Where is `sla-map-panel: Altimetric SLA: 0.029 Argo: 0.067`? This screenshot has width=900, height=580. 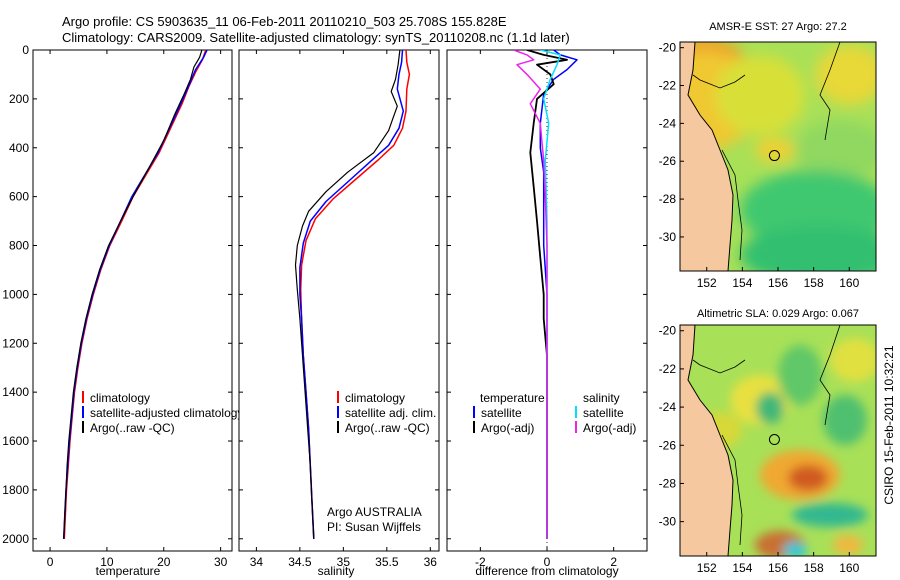
sla-map-panel: Altimetric SLA: 0.029 Argo: 0.067 is located at coordinates (768, 441).